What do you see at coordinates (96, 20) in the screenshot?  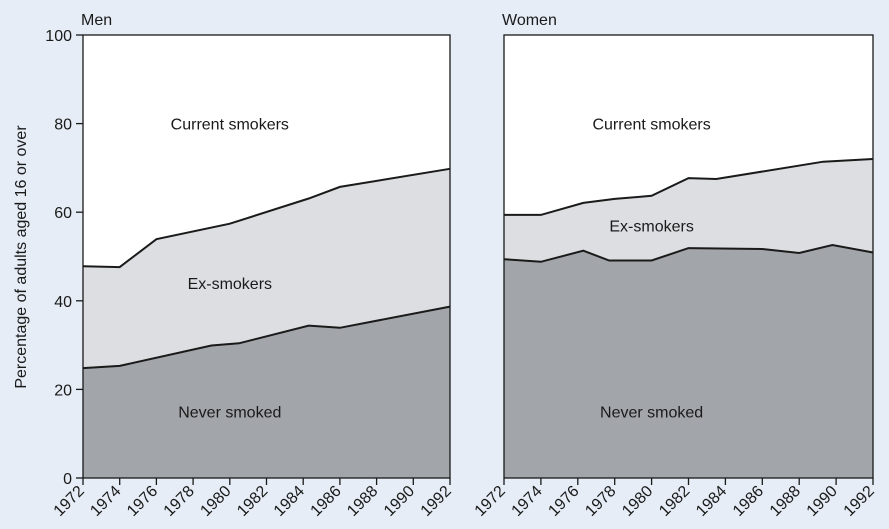 I see `panel-title: Men` at bounding box center [96, 20].